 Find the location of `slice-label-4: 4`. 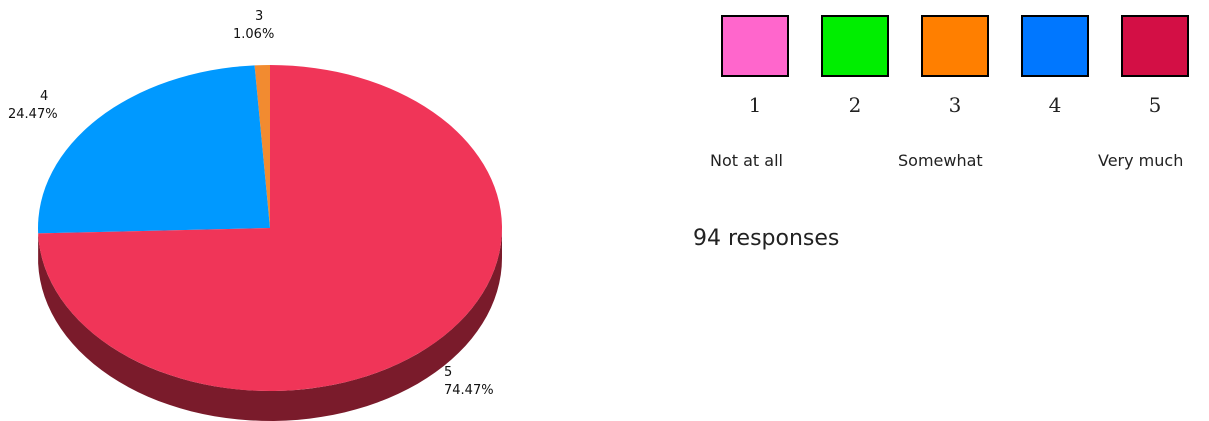

slice-label-4: 4 is located at coordinates (44, 96).